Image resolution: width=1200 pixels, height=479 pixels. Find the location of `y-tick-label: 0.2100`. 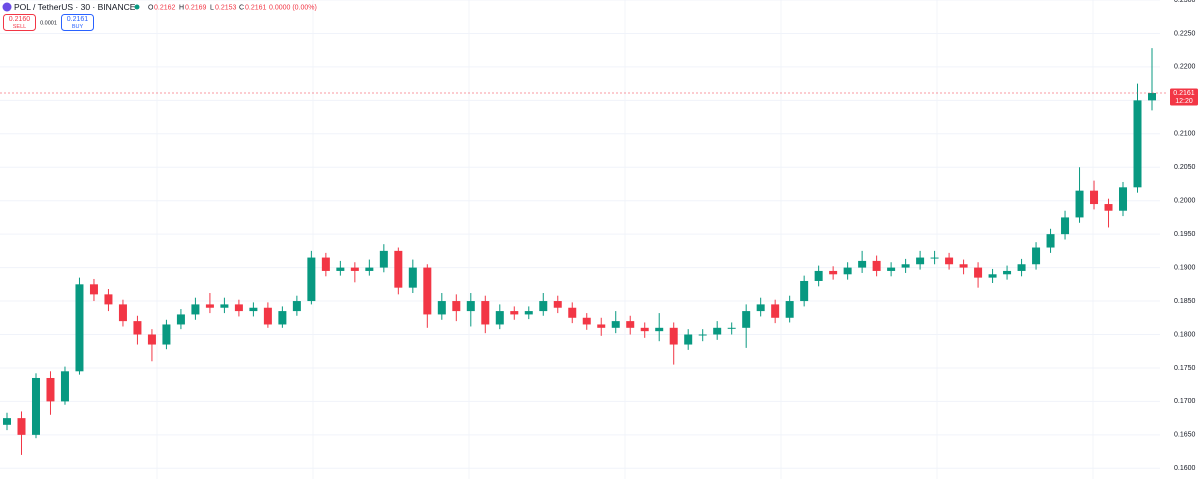

y-tick-label: 0.2100 is located at coordinates (1185, 134).